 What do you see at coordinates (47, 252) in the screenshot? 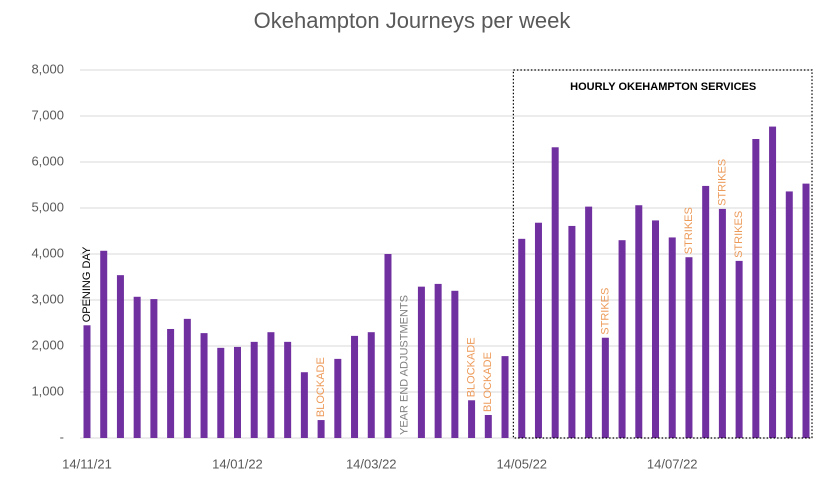
I see `y-tick-label: 4,000` at bounding box center [47, 252].